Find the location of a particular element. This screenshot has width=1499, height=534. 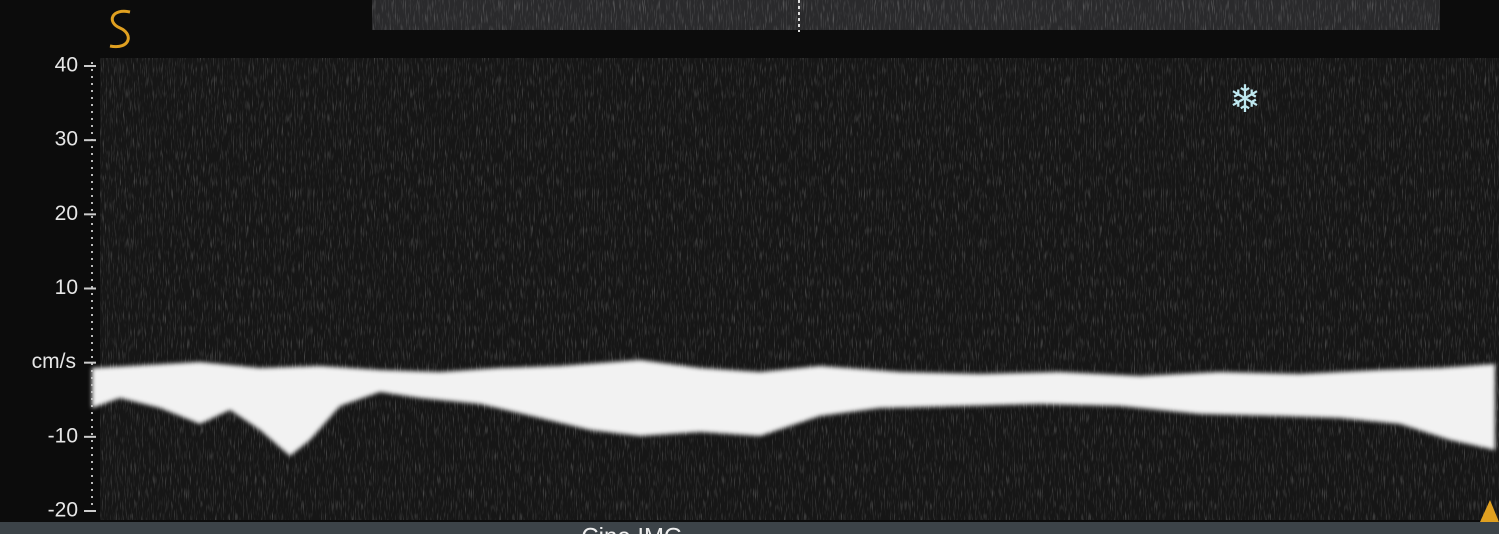

b-mode-texture is located at coordinates (906, 15).